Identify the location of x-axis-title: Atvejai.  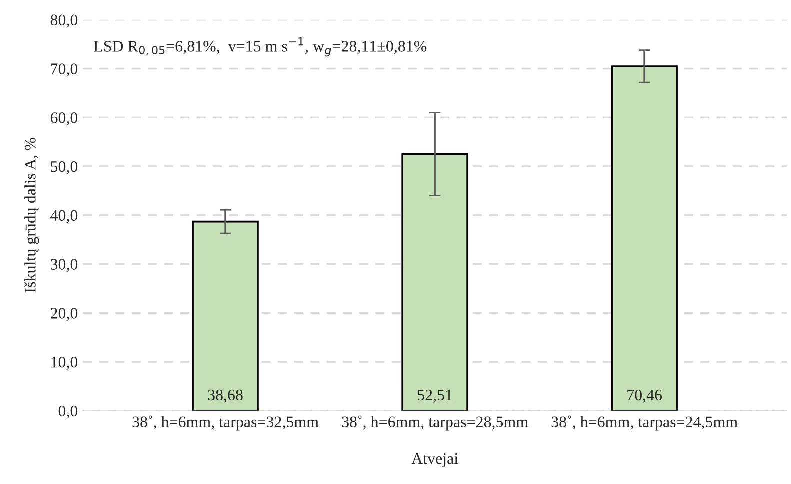
(435, 460).